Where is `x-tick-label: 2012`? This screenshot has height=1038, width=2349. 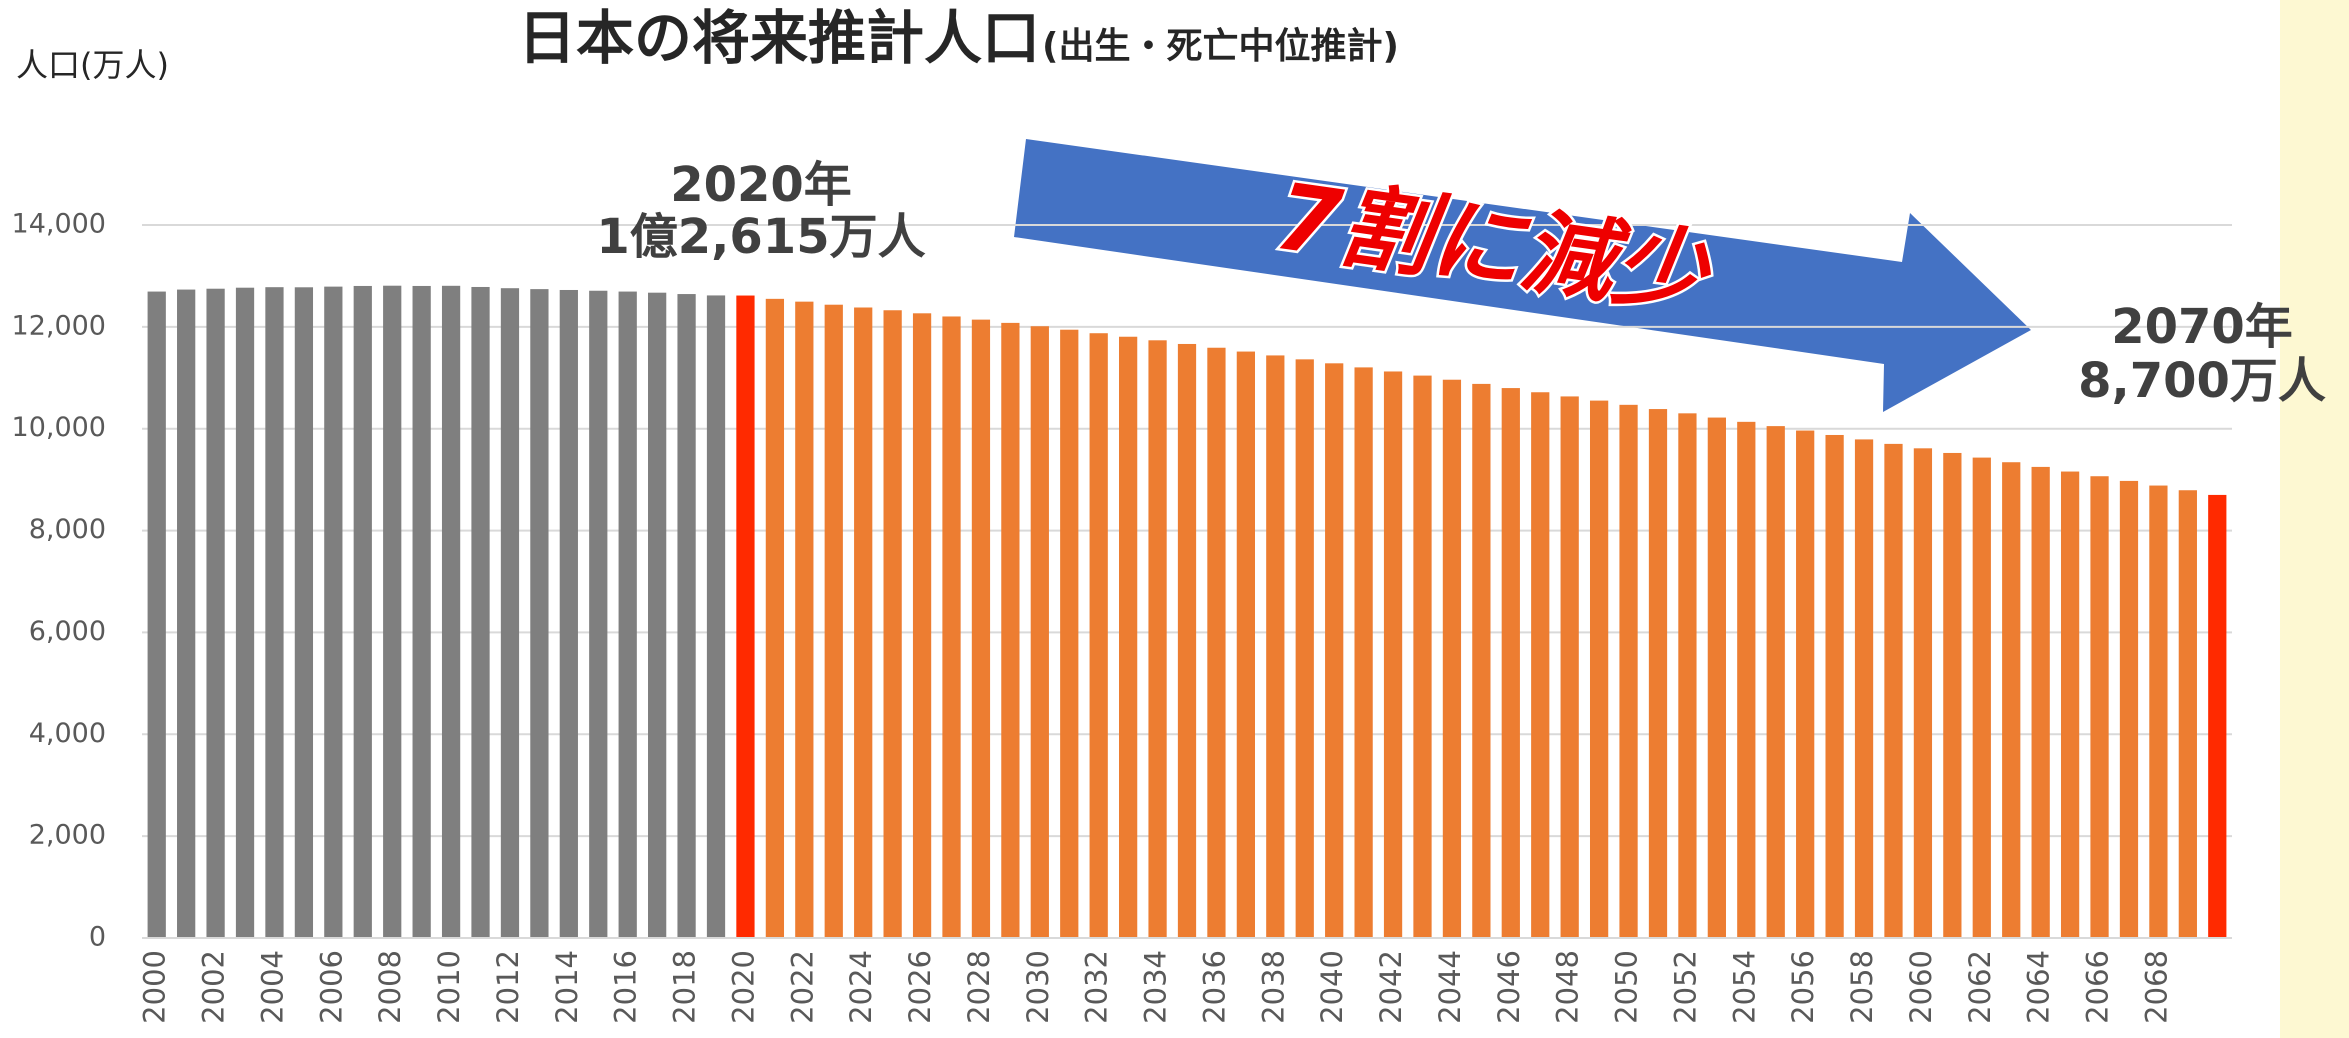
x-tick-label: 2012 is located at coordinates (508, 987).